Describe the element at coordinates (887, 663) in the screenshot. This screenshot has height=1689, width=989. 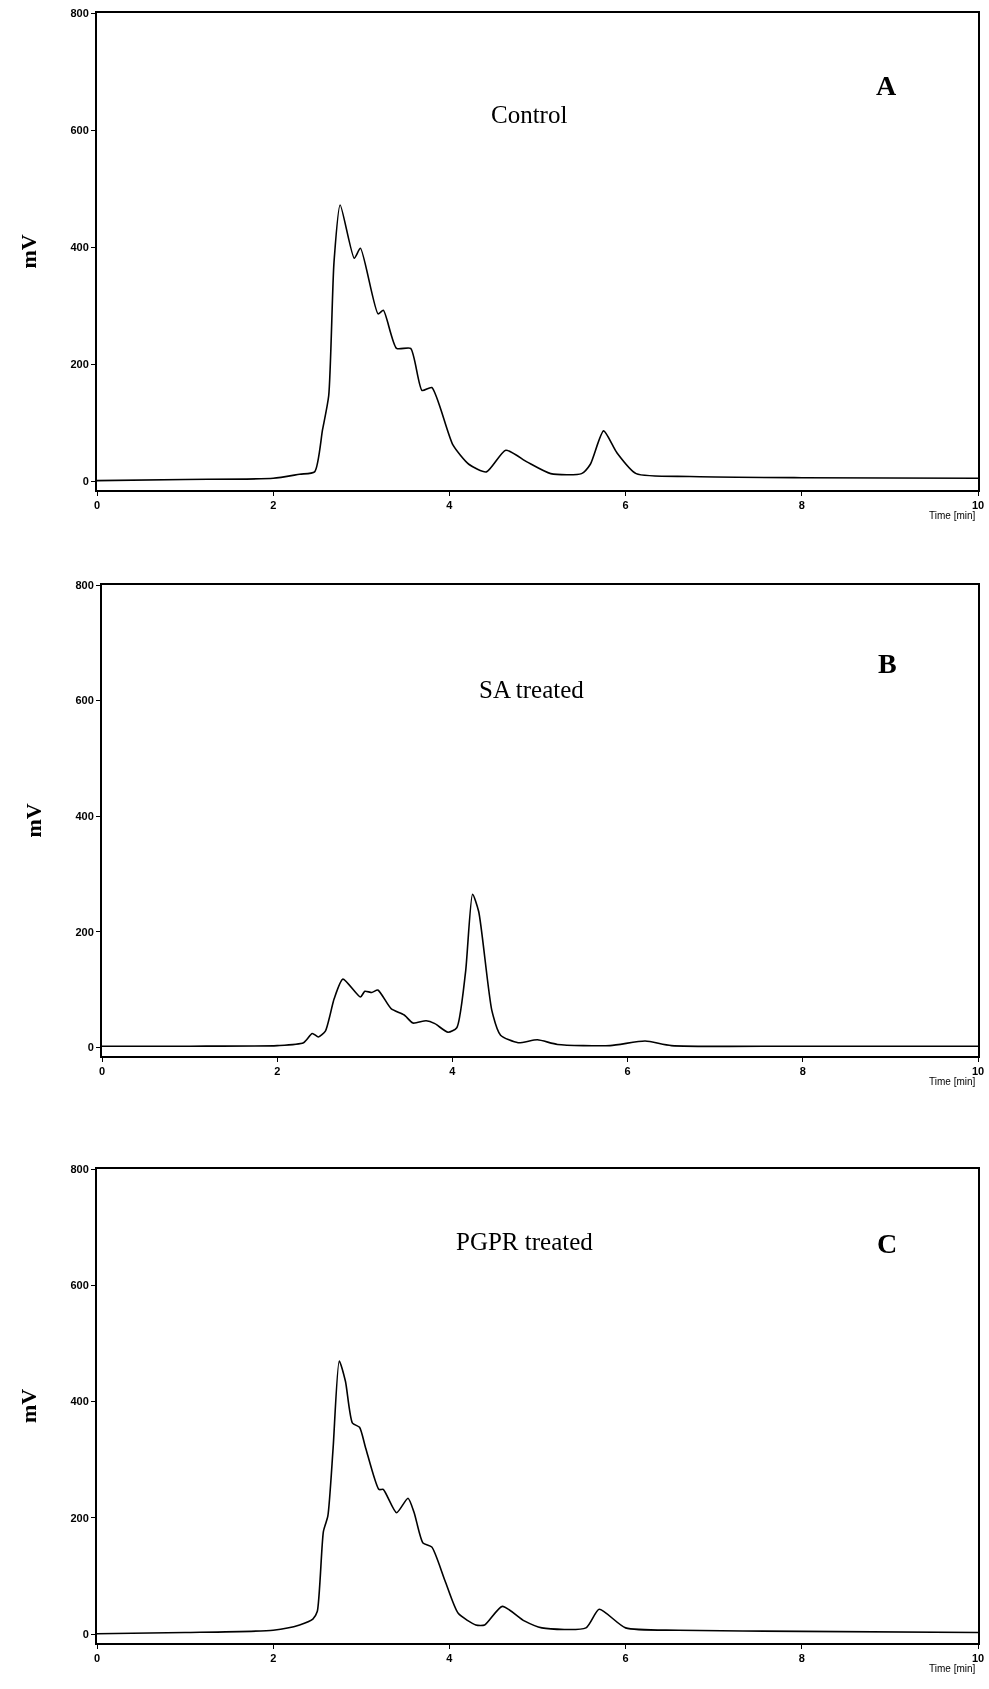
I see `annotation: B` at that location.